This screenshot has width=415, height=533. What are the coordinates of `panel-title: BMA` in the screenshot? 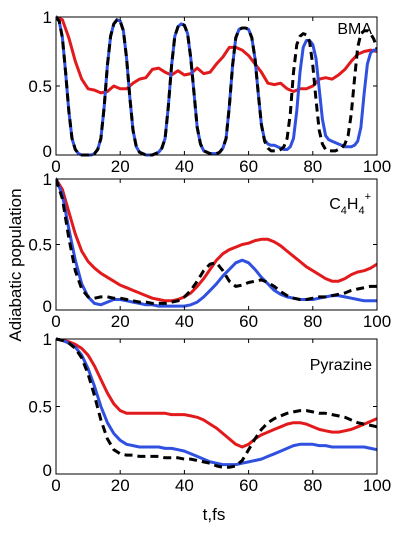 It's located at (354, 29).